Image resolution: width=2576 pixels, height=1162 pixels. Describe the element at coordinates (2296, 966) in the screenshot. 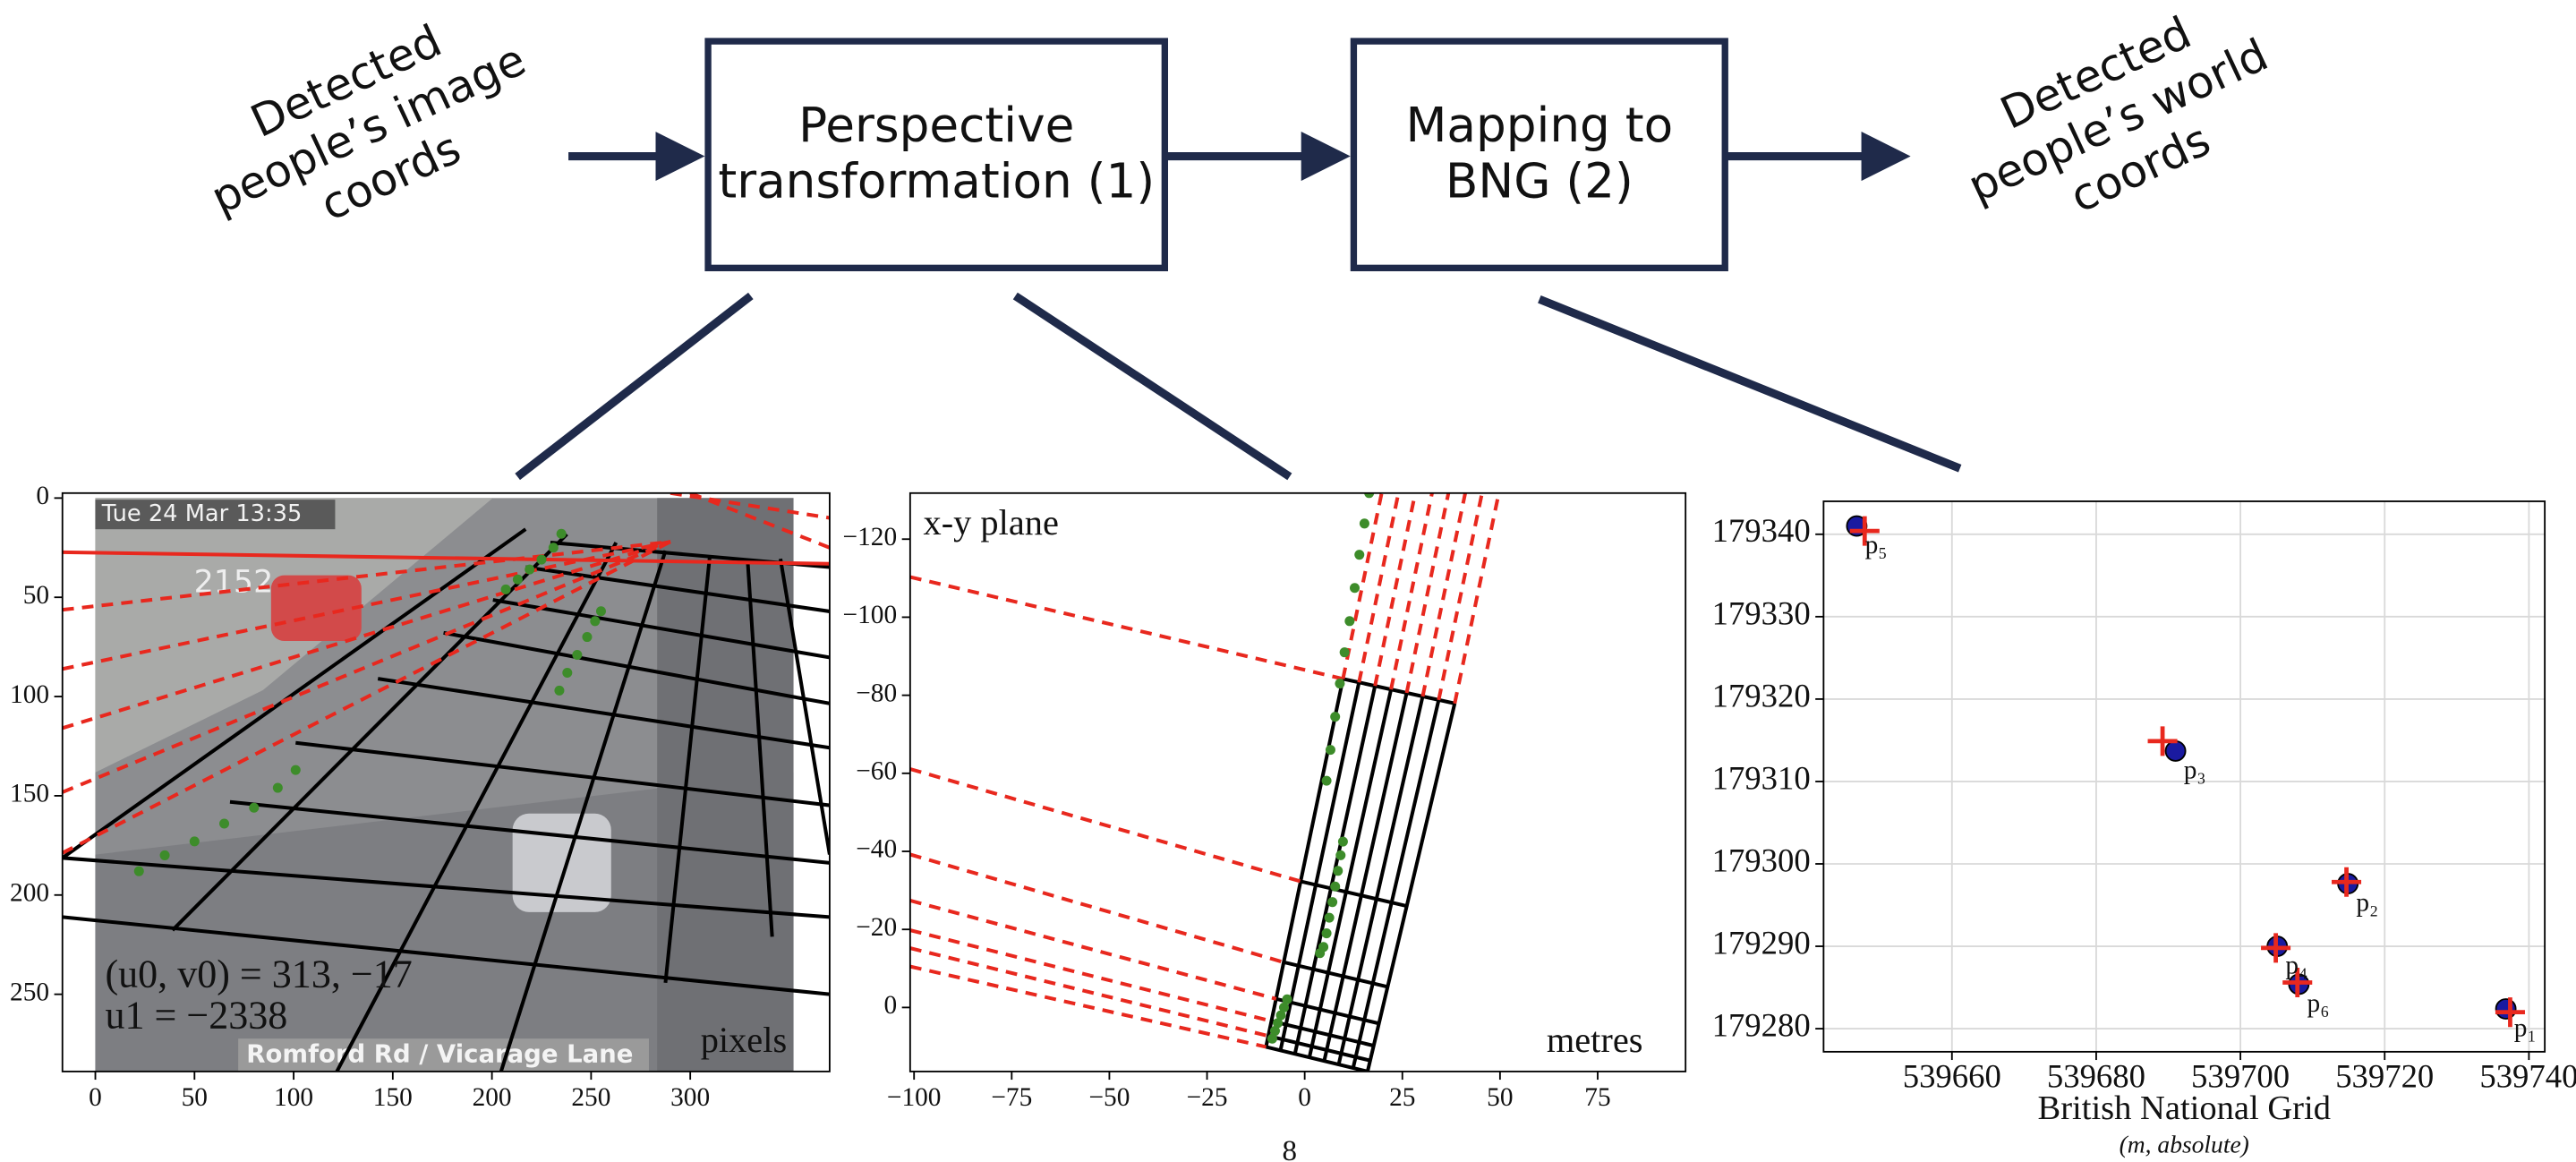

I see `point-label: p₄` at that location.